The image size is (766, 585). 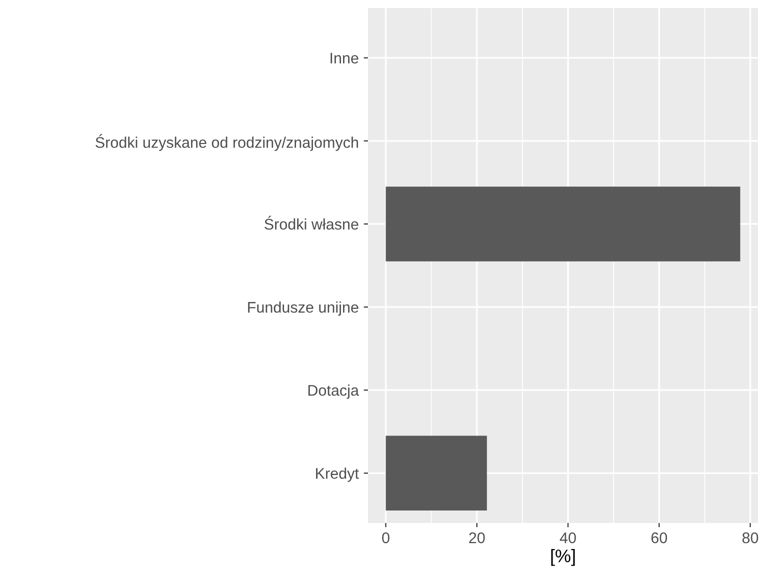 I want to click on x-axis-title: [%], so click(x=563, y=557).